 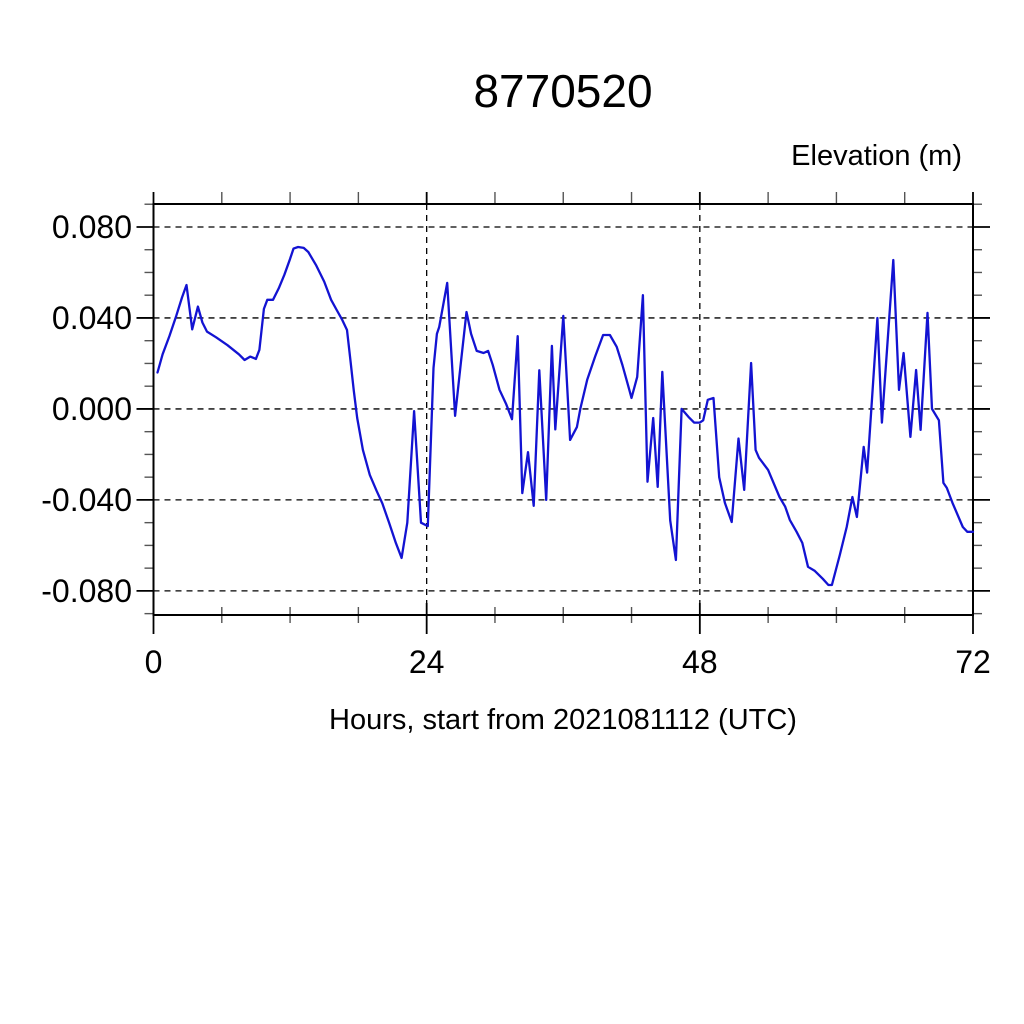 What do you see at coordinates (563, 720) in the screenshot?
I see `x-axis-title: Hours, start from 2021081112 (UTC)` at bounding box center [563, 720].